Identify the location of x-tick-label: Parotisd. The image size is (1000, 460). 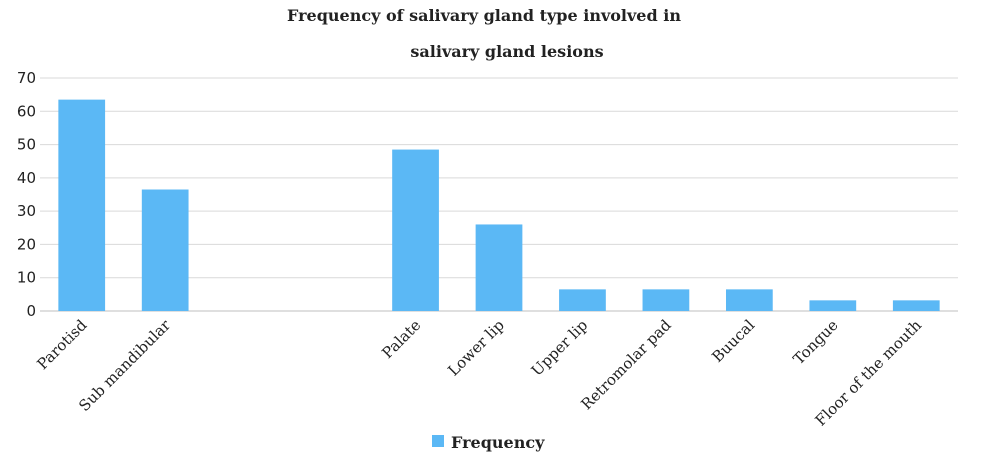
(61, 344).